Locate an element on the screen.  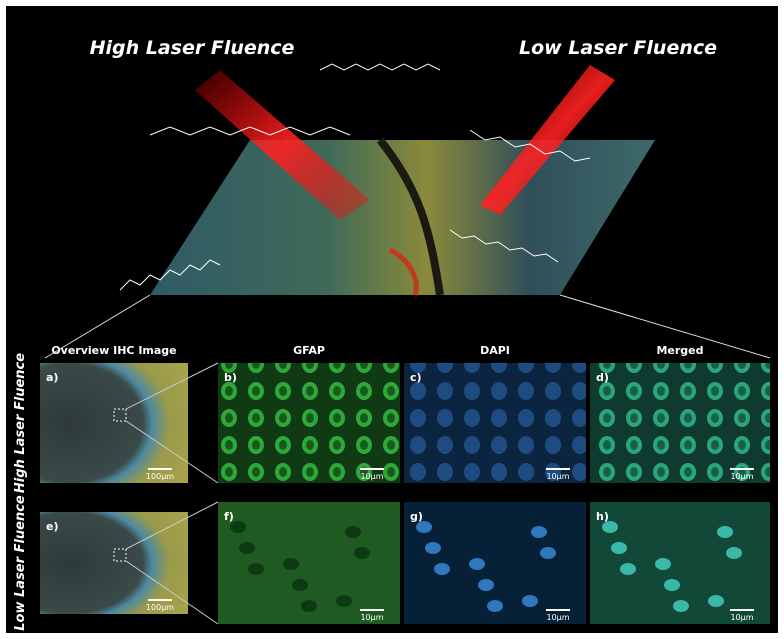
panel-letter: h) is located at coordinates (602, 516).